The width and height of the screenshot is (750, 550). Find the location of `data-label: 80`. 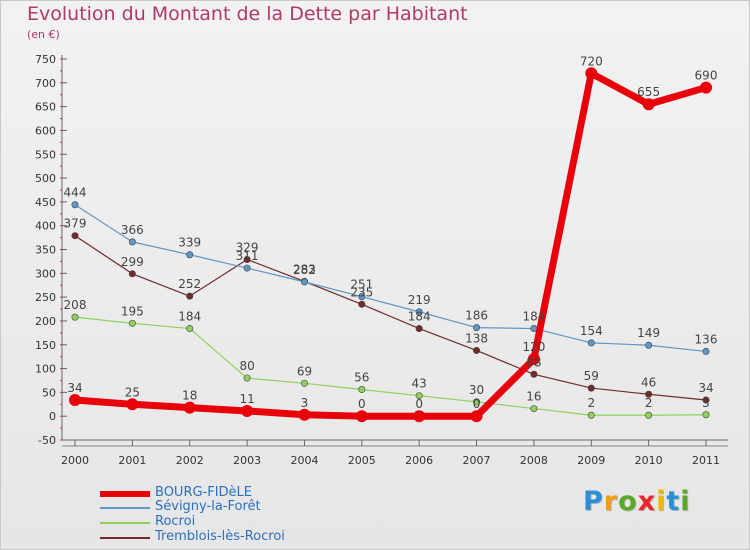

data-label: 80 is located at coordinates (246, 366).